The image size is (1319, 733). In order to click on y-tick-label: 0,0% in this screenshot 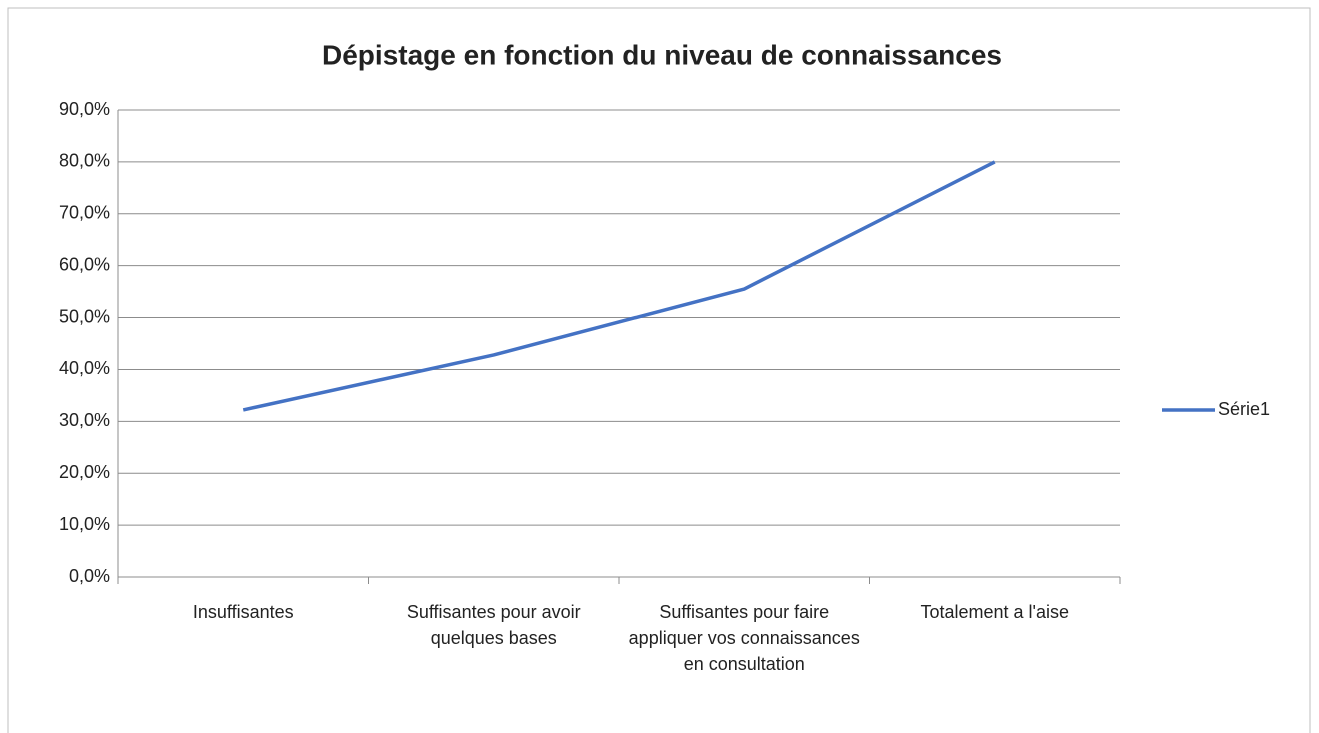, I will do `click(89, 576)`.